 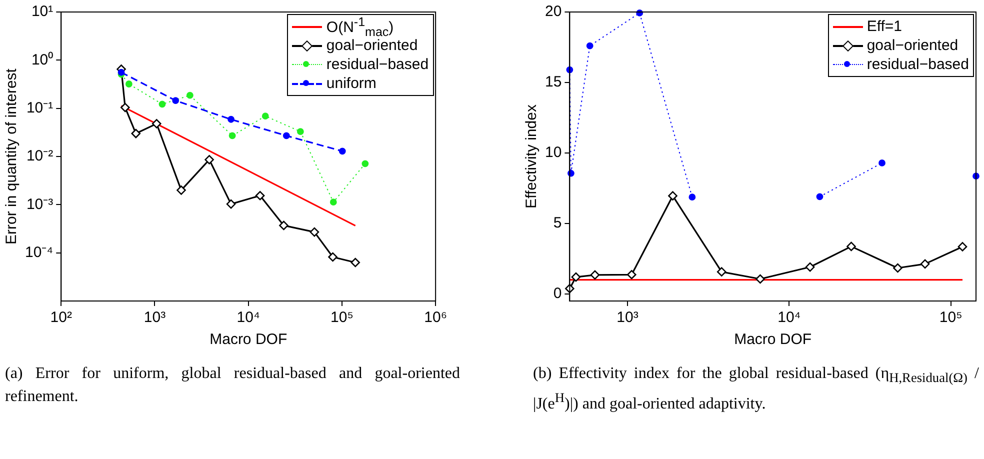 I want to click on y-axis-title: Effectivity index, so click(x=531, y=156).